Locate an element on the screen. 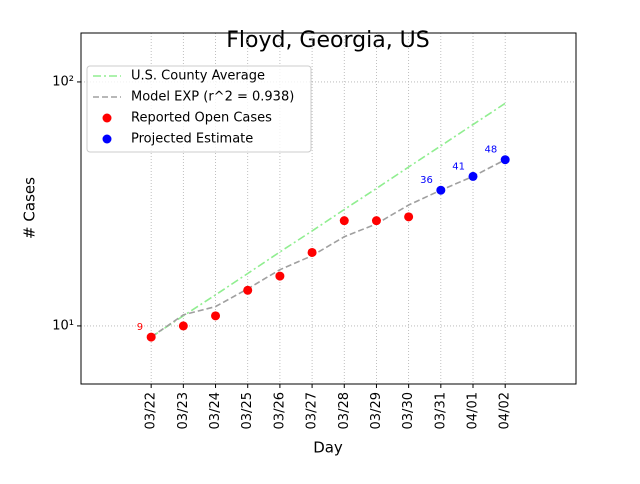 The image size is (640, 484). y-axis-label: # Cases is located at coordinates (30, 208).